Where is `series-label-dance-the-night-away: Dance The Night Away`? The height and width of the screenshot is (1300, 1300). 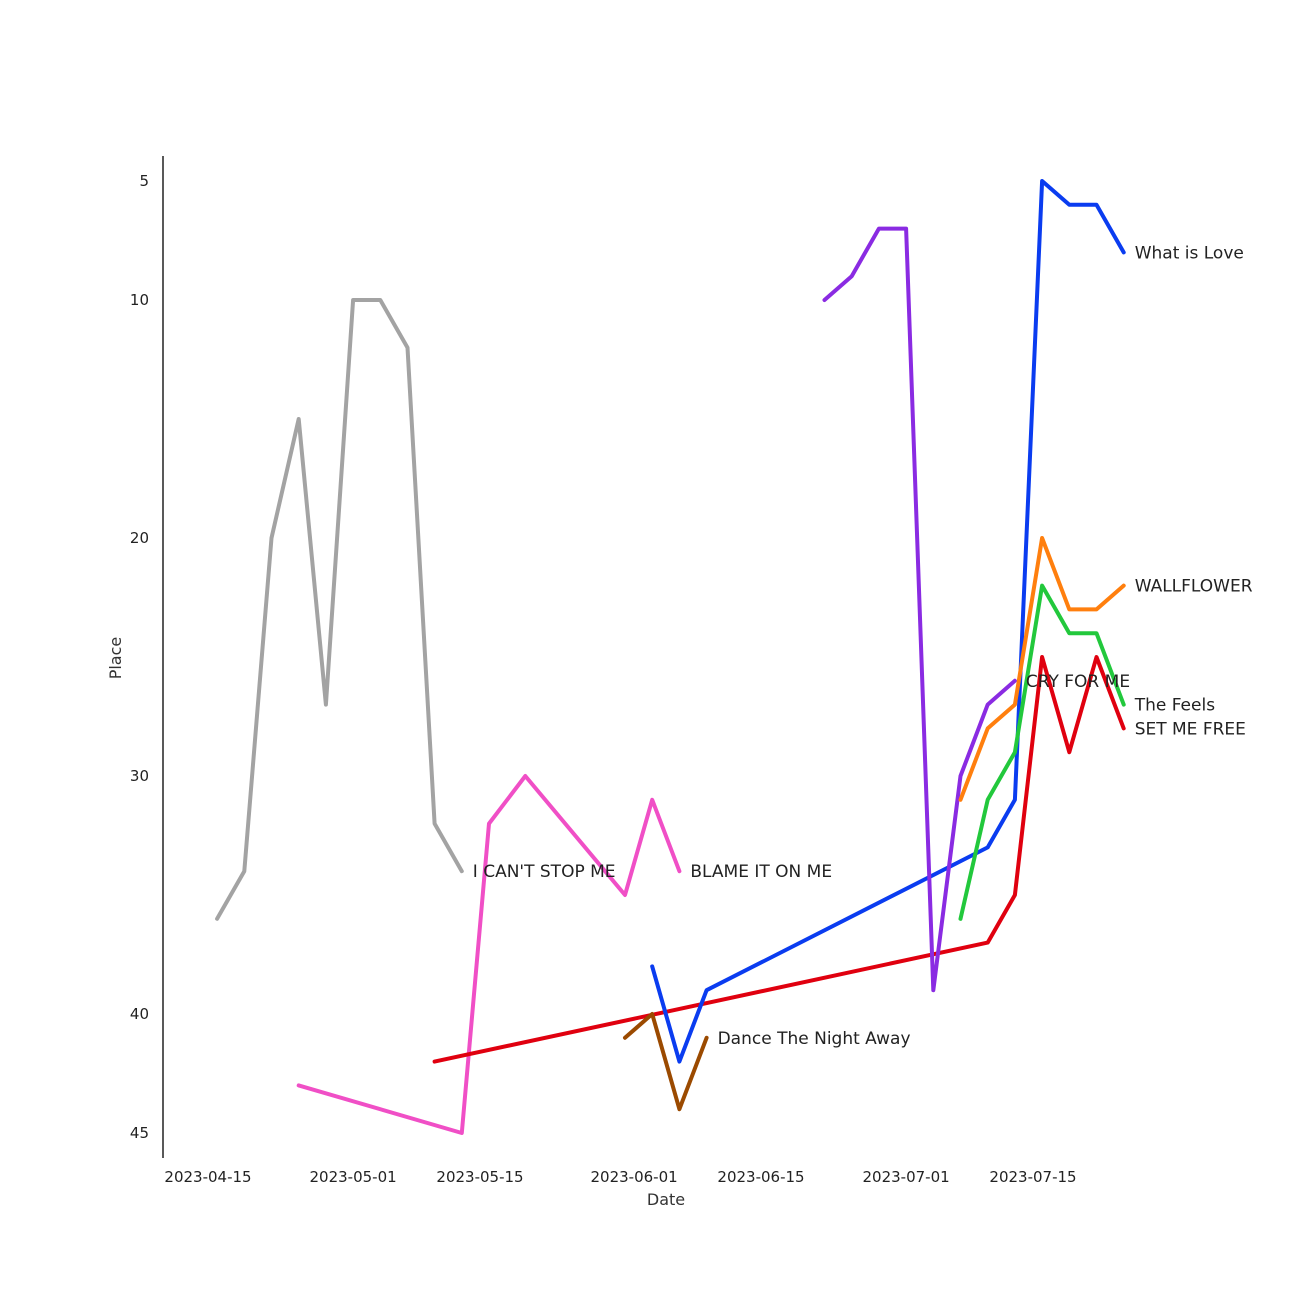 series-label-dance-the-night-away: Dance The Night Away is located at coordinates (814, 1039).